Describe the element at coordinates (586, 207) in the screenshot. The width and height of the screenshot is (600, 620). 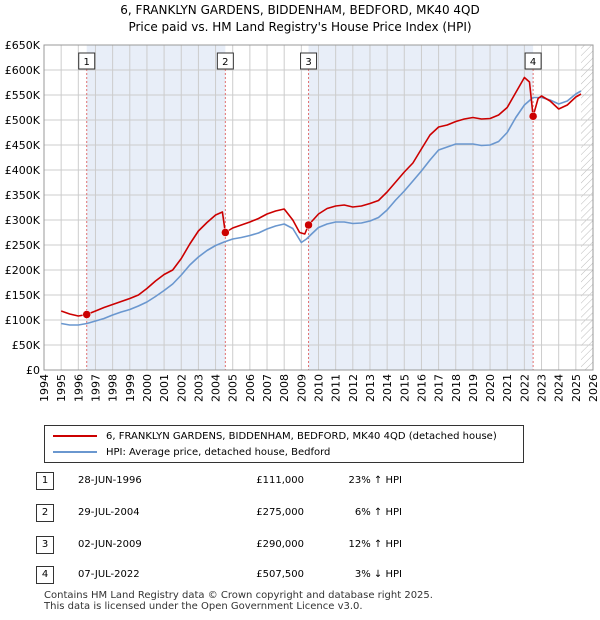
I see `hatched-area` at that location.